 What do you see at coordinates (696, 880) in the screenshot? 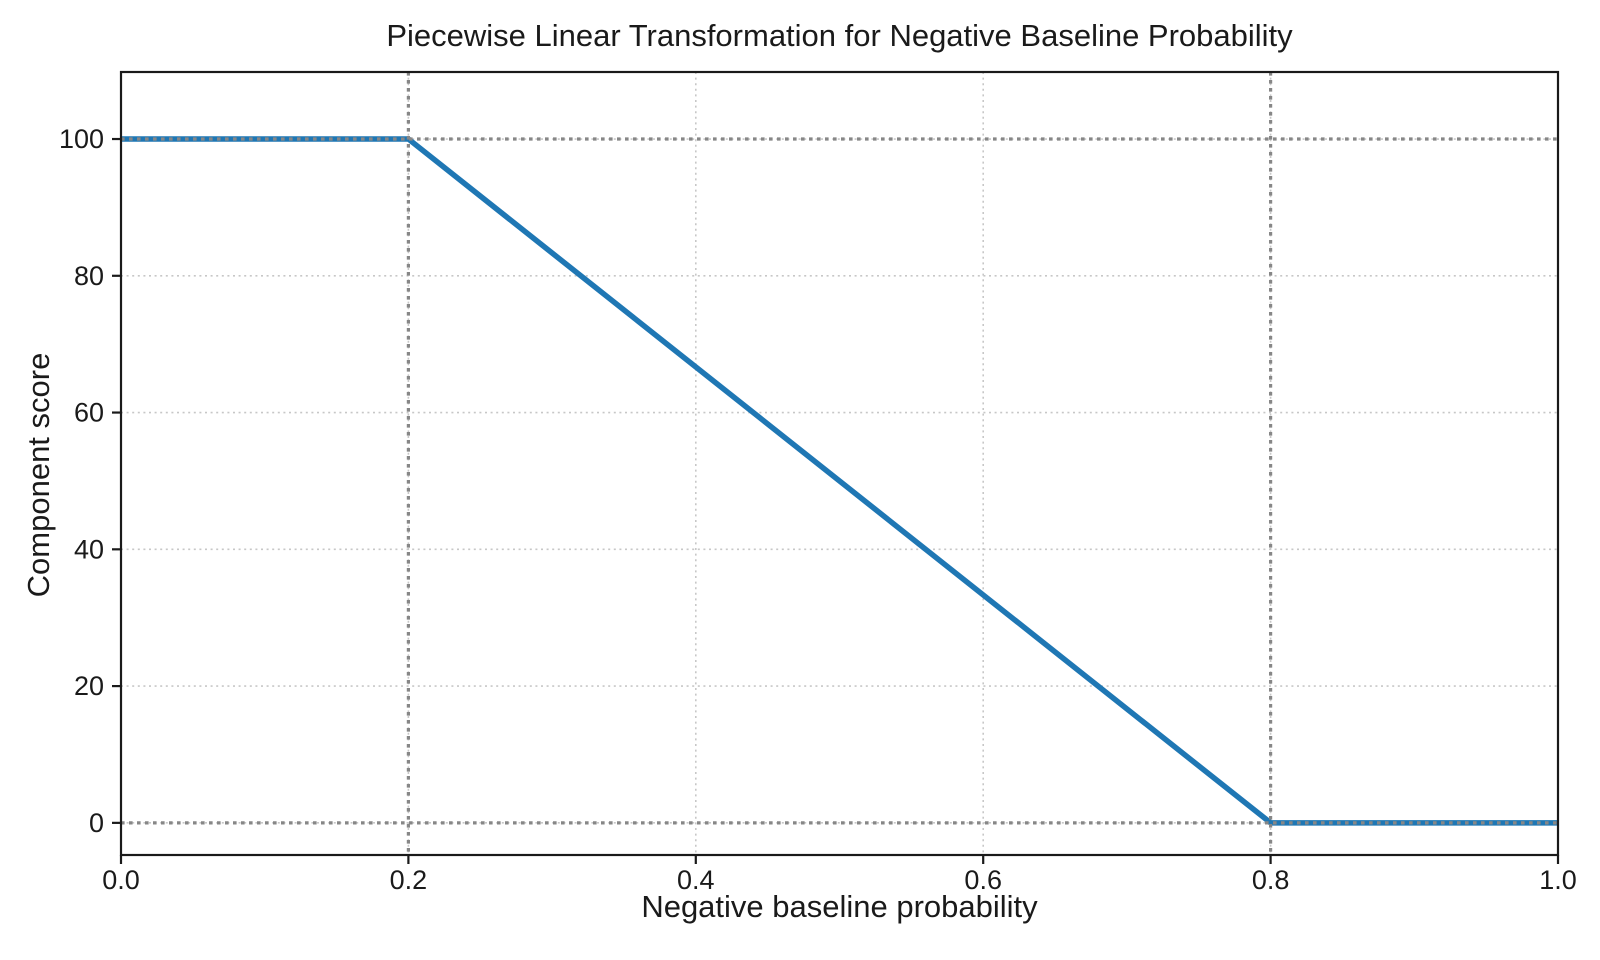
I see `x-tick-label: 0.4` at bounding box center [696, 880].